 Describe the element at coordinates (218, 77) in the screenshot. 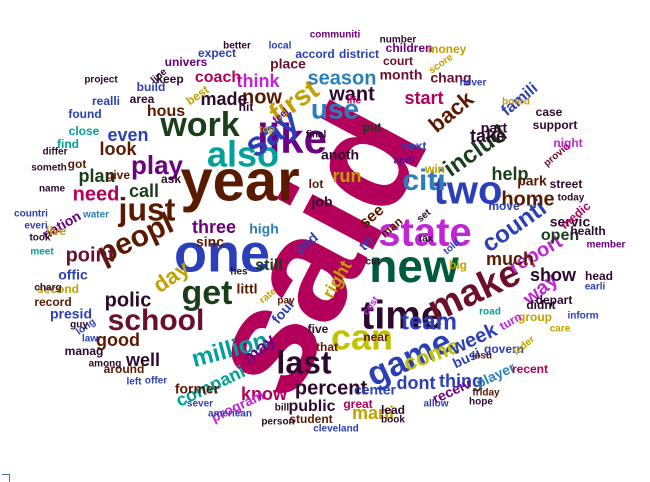

I see `word-coach: coach` at that location.